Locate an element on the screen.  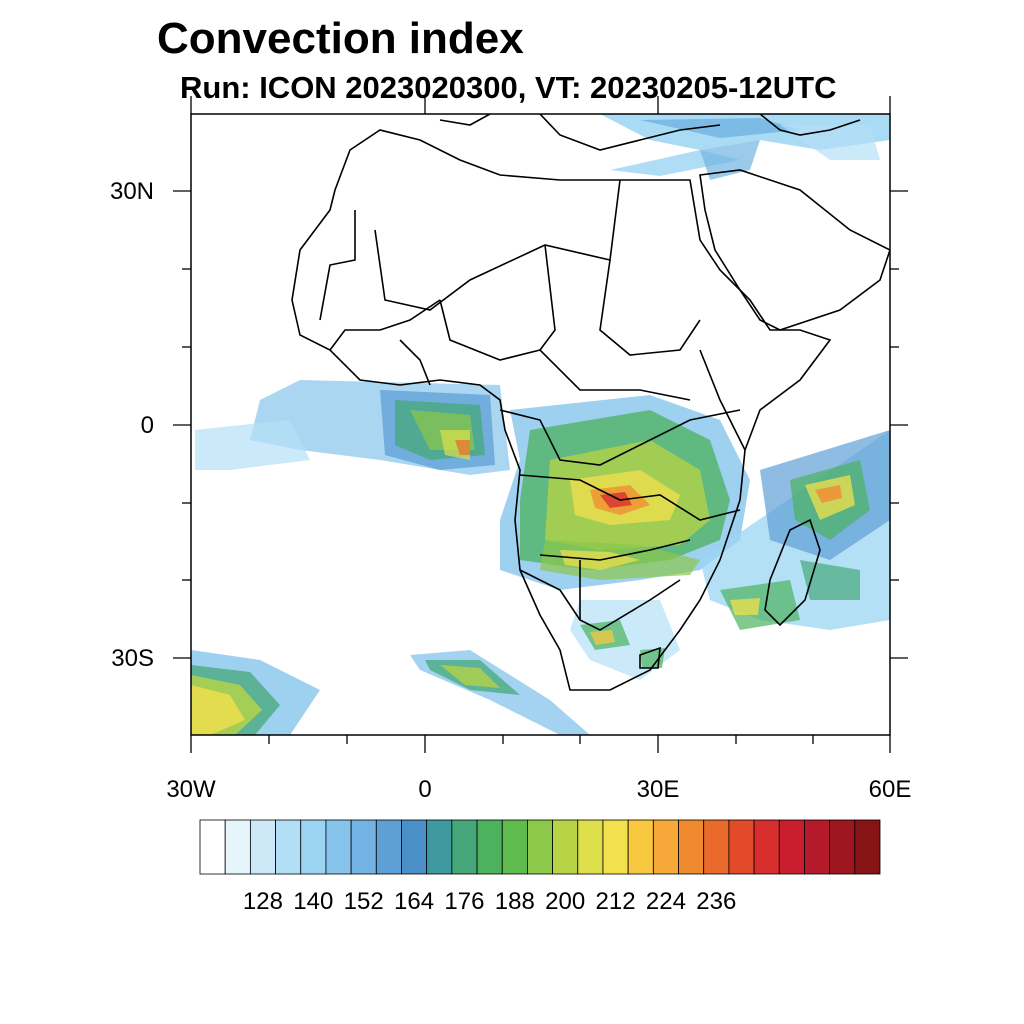
lon-label-60e: 60E is located at coordinates (890, 789).